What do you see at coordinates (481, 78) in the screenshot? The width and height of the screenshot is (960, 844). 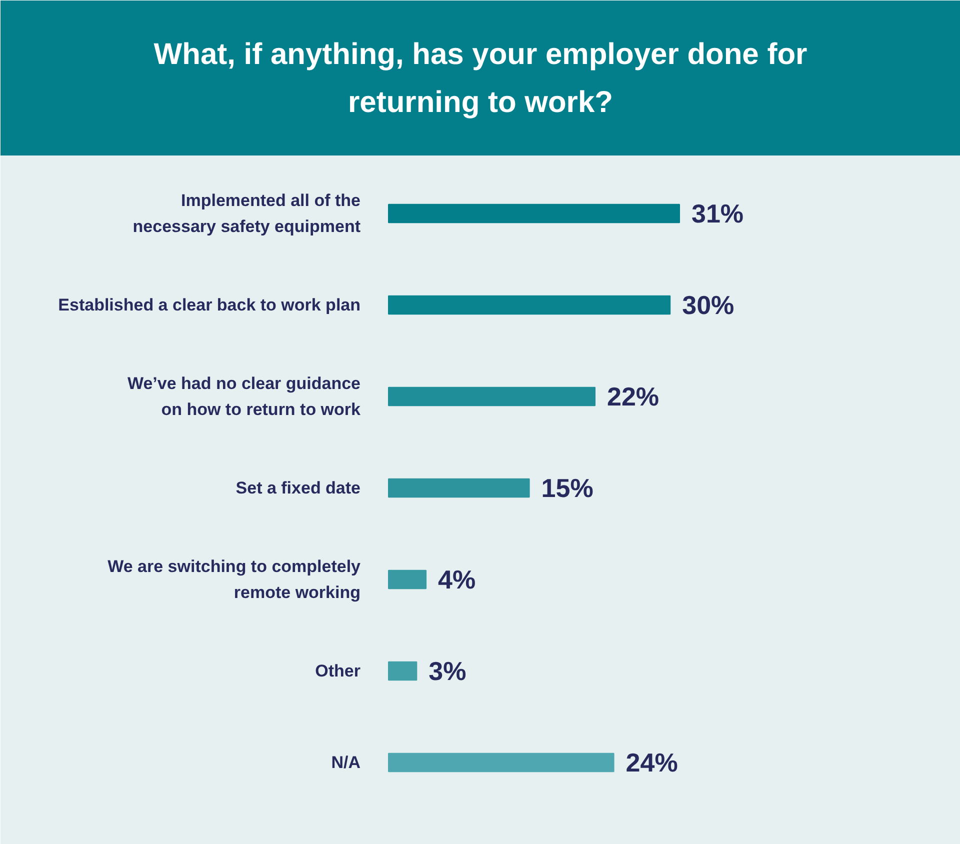 I see `chart-title: What, if anything, has your employer done for returning to work?` at bounding box center [481, 78].